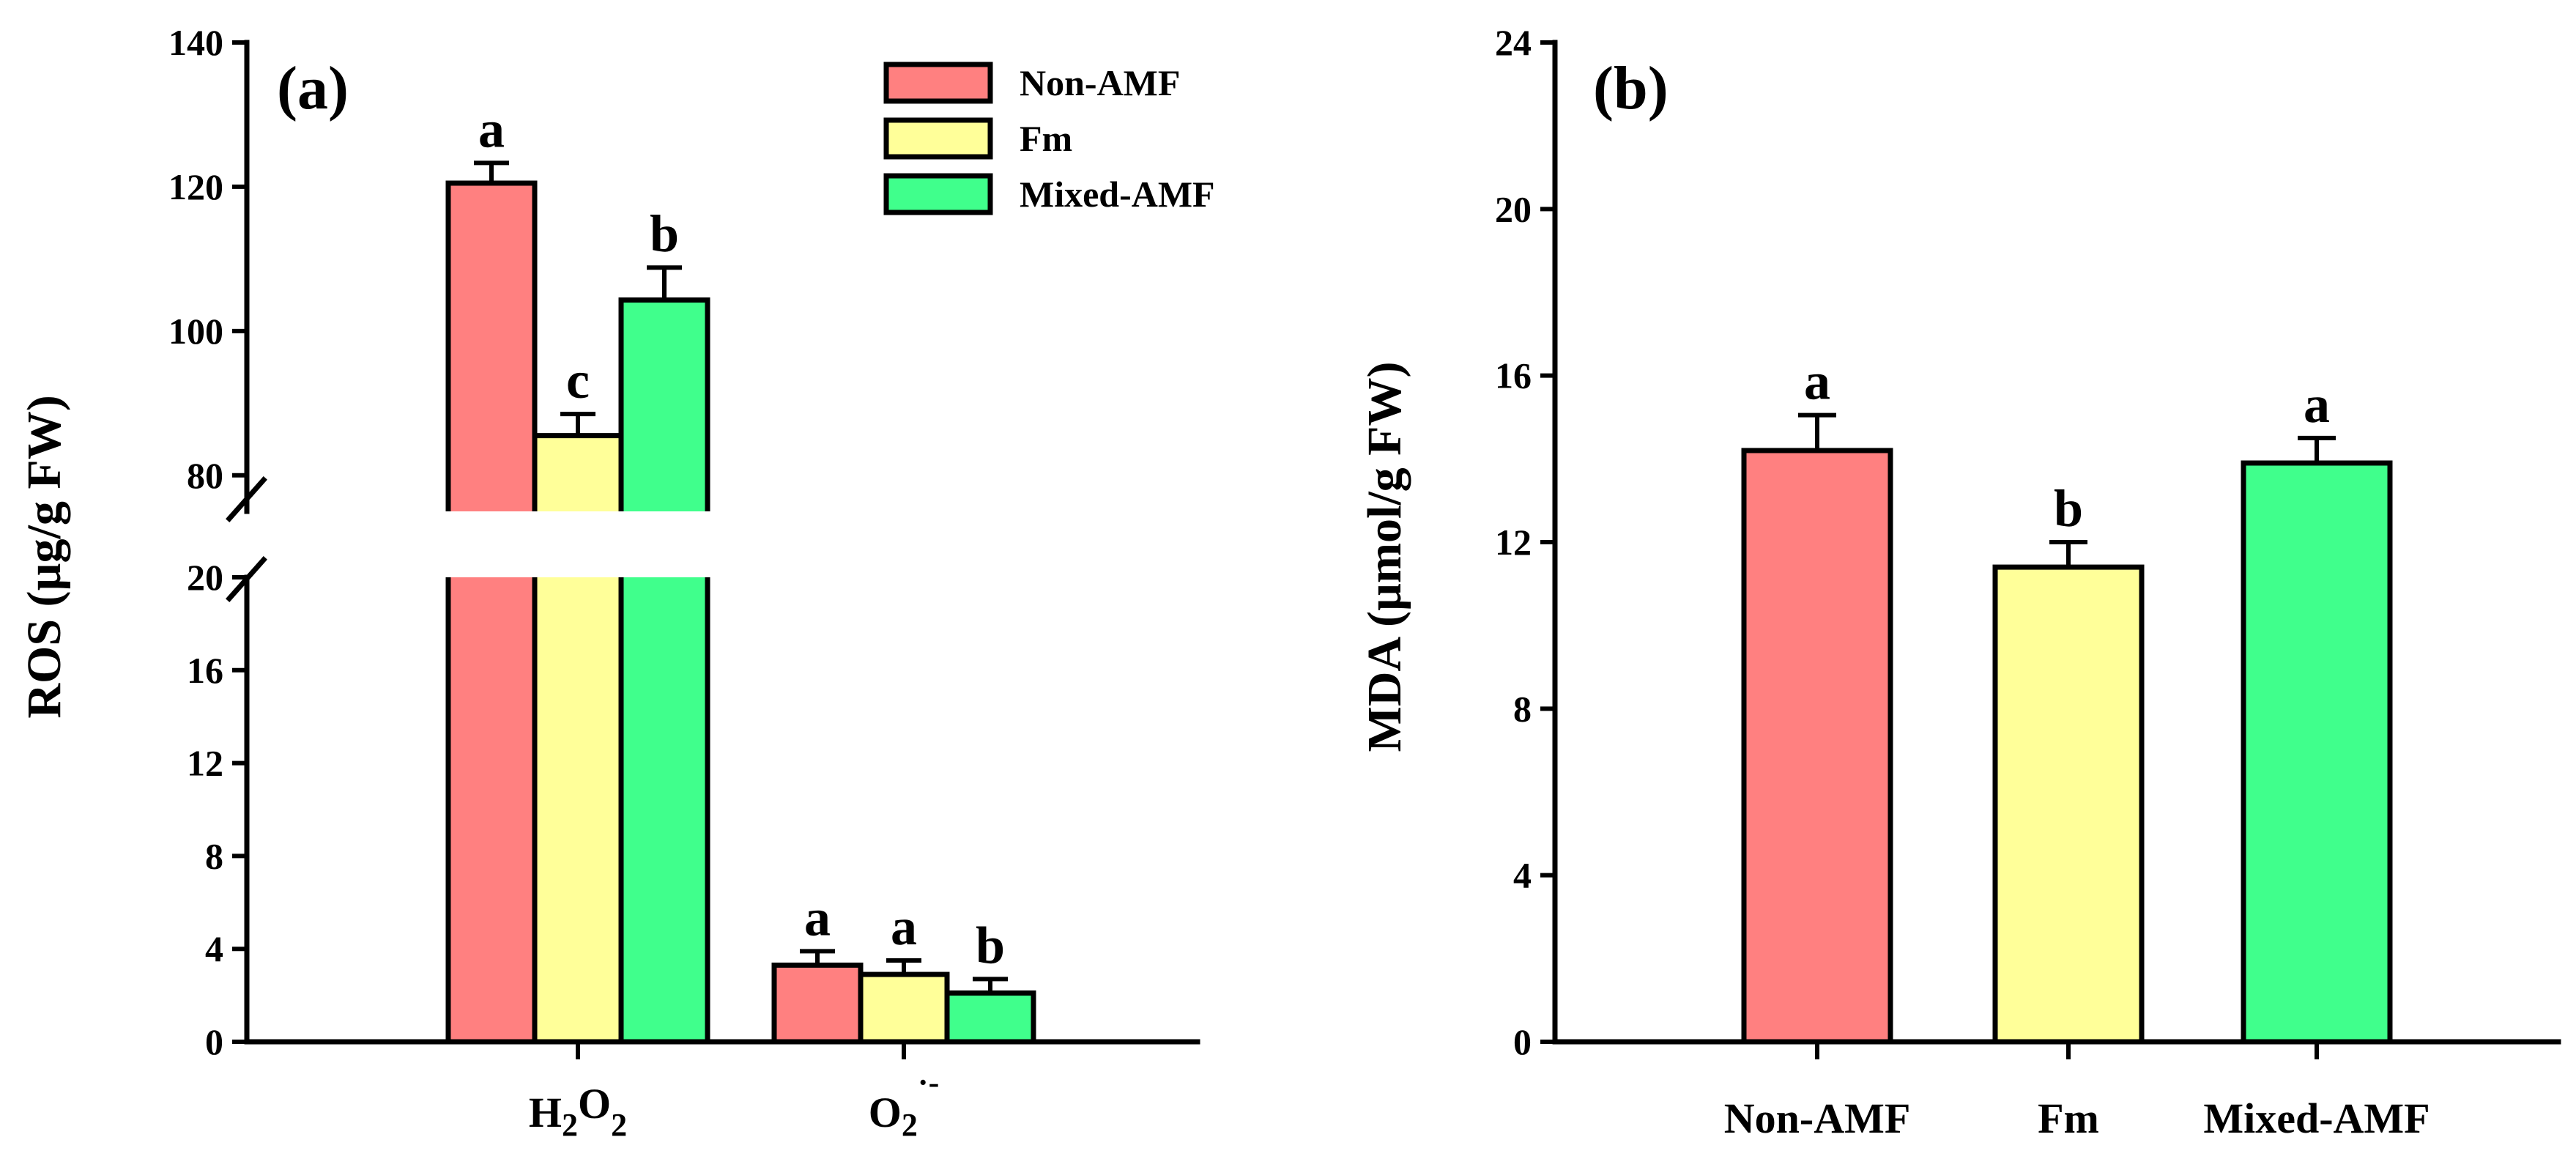 The height and width of the screenshot is (1159, 2576). What do you see at coordinates (1522, 1041) in the screenshot?
I see `panel-b-y-tick-label: 0` at bounding box center [1522, 1041].